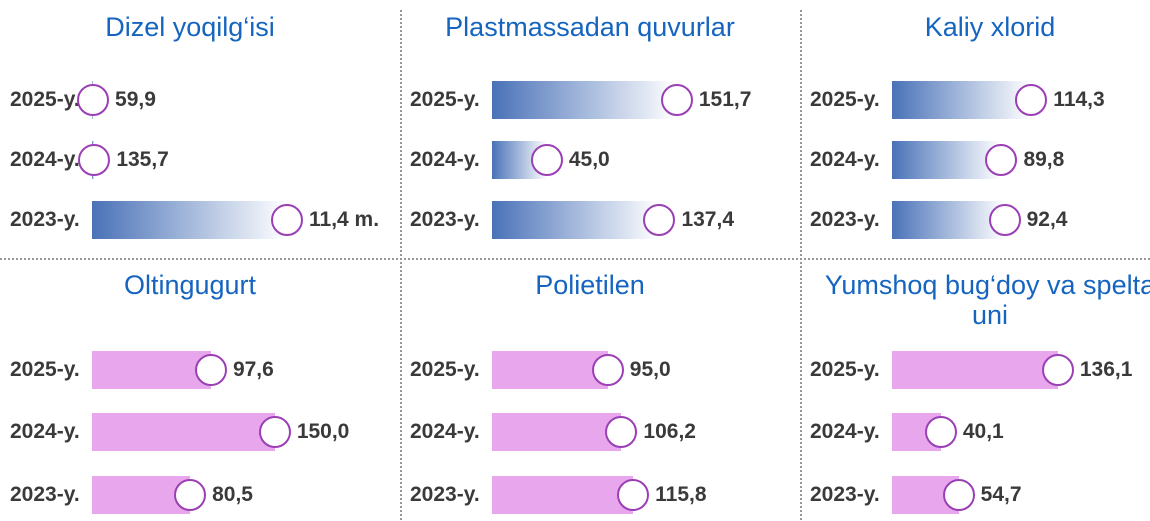 The image size is (1150, 521). What do you see at coordinates (142, 159) in the screenshot?
I see `value-label: 135,7` at bounding box center [142, 159].